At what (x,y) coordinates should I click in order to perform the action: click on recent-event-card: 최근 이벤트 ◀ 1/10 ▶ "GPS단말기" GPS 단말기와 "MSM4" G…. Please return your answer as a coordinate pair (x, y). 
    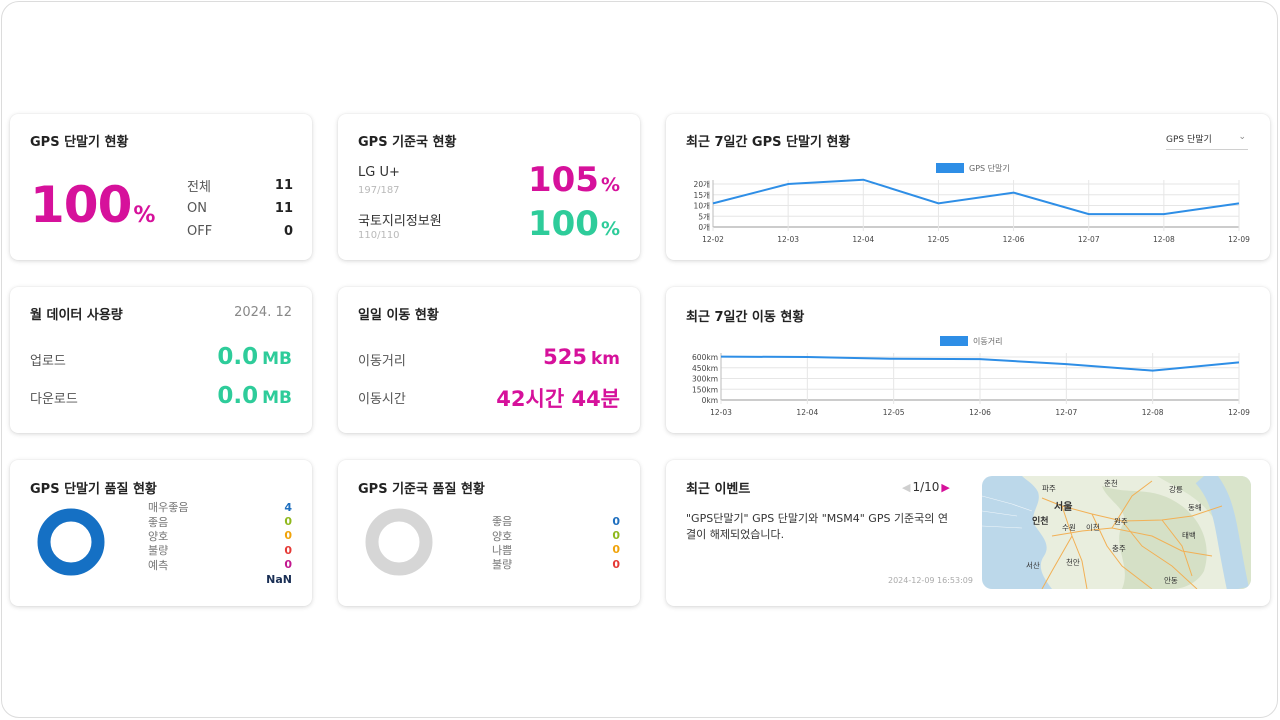
    Looking at the image, I should click on (968, 533).